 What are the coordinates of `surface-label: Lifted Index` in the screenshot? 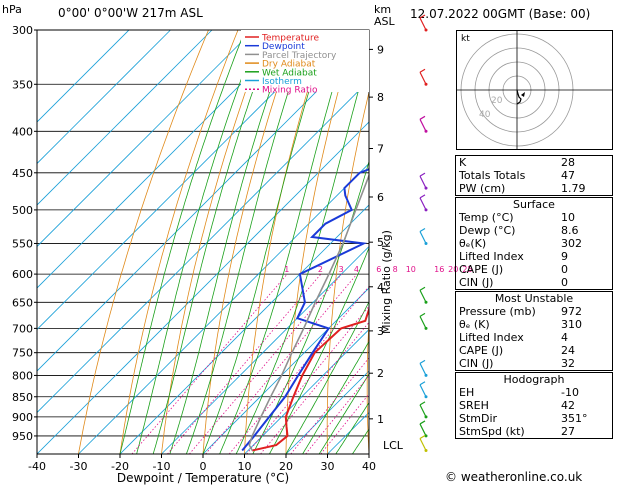 It's located at (491, 256).